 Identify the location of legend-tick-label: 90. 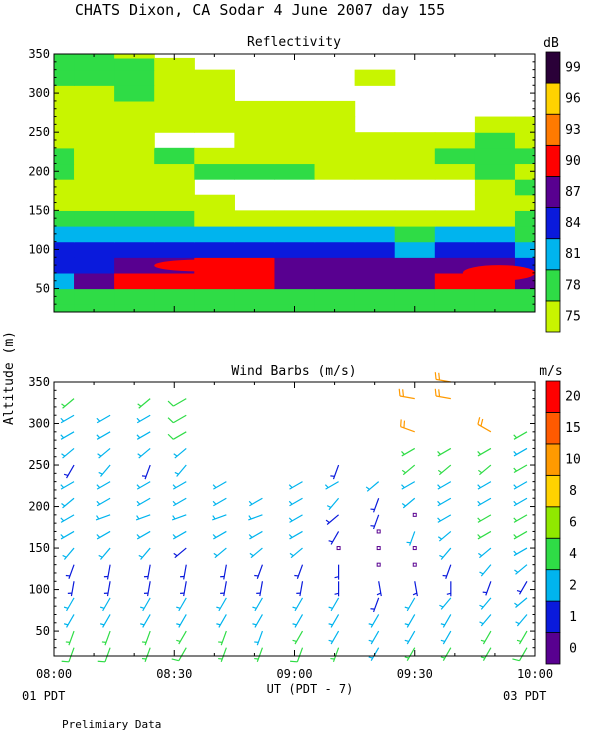
(573, 161).